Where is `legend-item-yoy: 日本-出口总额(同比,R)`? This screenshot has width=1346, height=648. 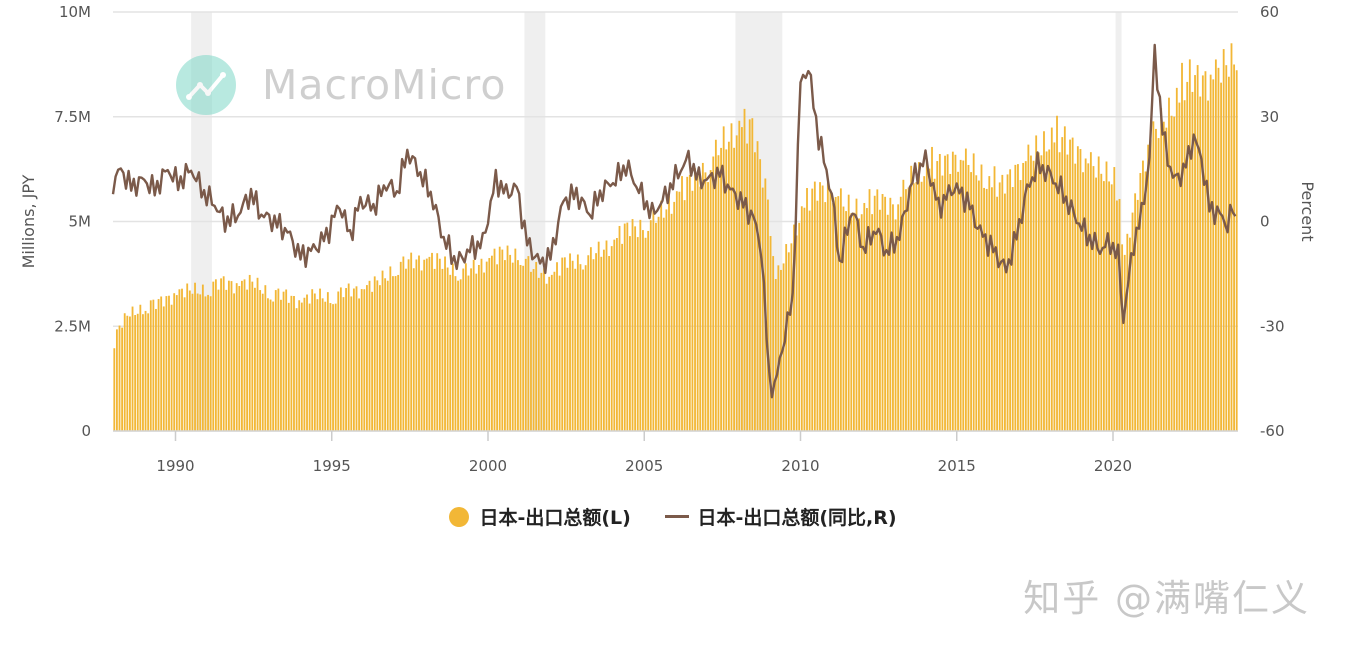 legend-item-yoy: 日本-出口总额(同比,R) is located at coordinates (781, 516).